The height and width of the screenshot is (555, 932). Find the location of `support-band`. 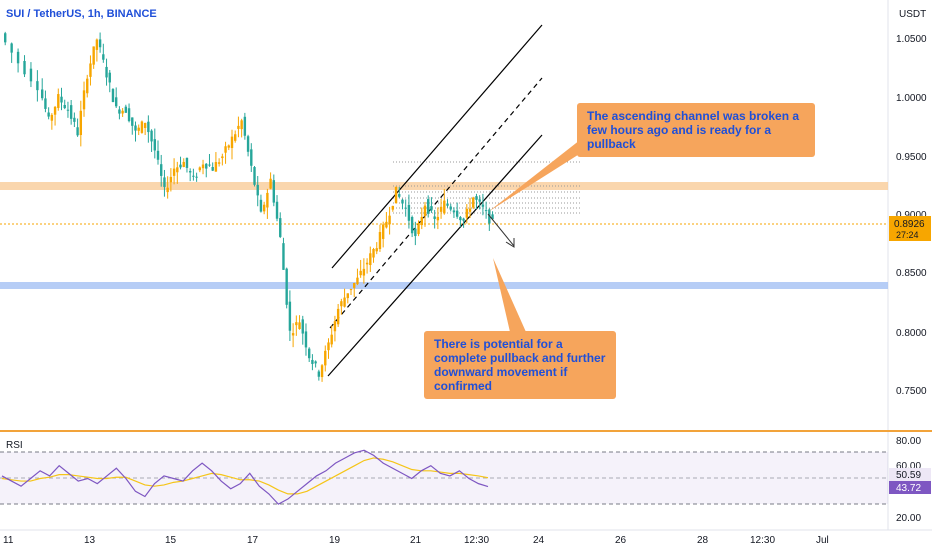

support-band is located at coordinates (444, 285).